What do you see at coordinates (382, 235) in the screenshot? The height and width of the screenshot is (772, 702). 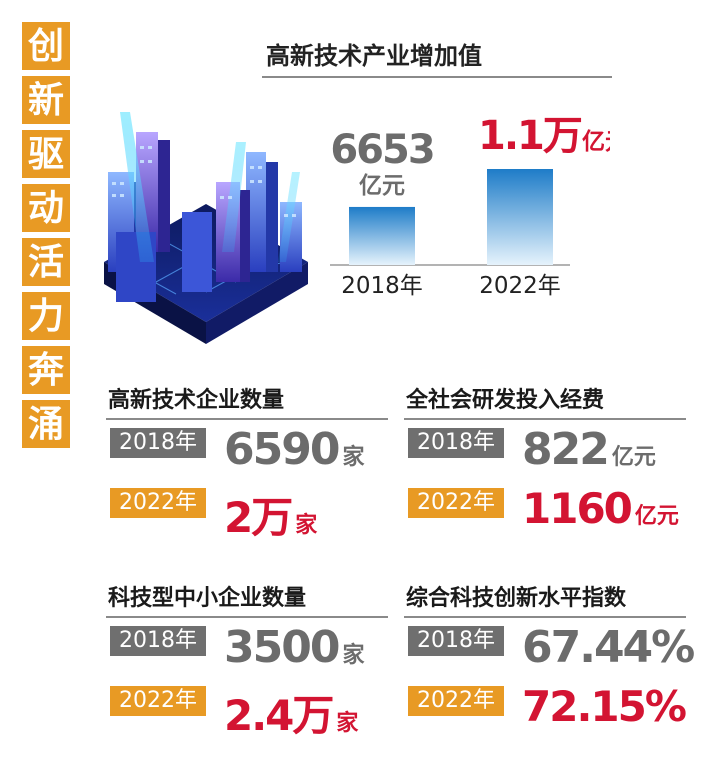 I see `bar-2018年` at bounding box center [382, 235].